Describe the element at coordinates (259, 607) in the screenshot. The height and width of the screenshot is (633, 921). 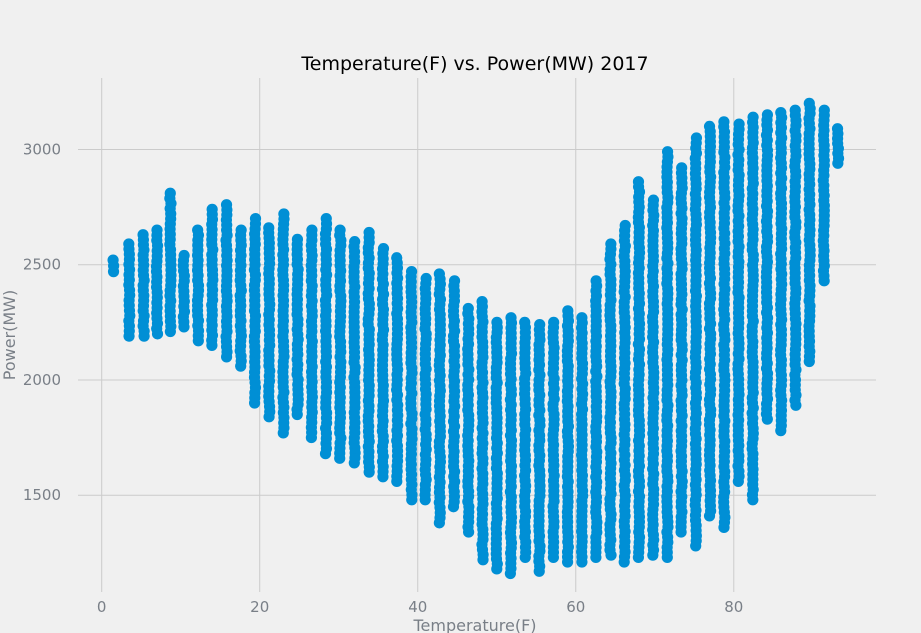
I see `x-tick-label: 20` at that location.